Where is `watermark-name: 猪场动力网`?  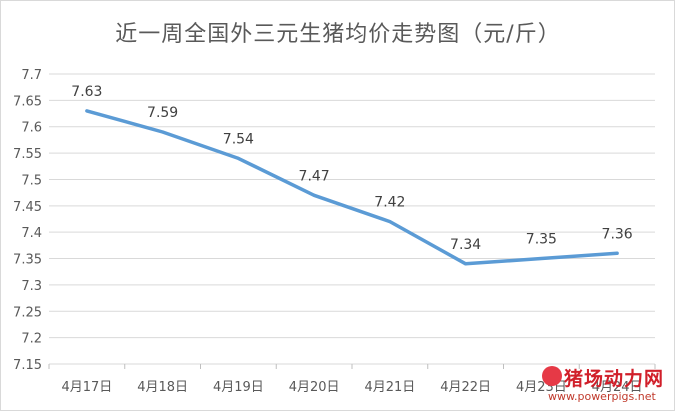
watermark-name: 猪场动力网 is located at coordinates (614, 379).